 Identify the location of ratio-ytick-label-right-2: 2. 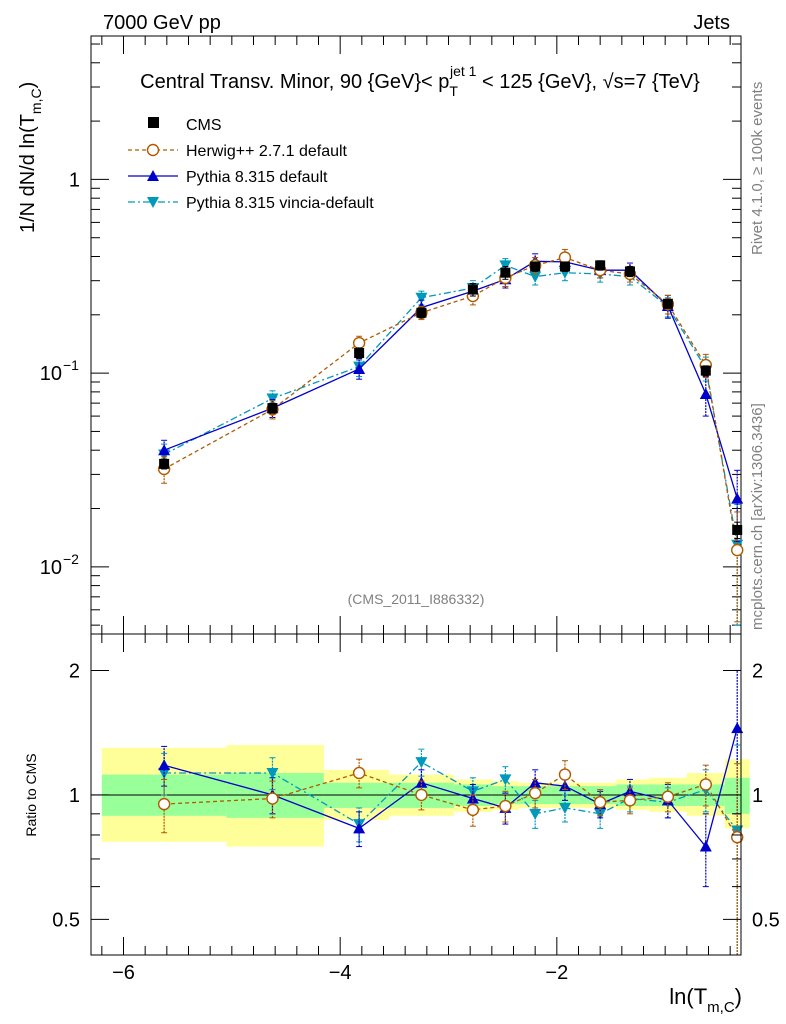
(757, 671).